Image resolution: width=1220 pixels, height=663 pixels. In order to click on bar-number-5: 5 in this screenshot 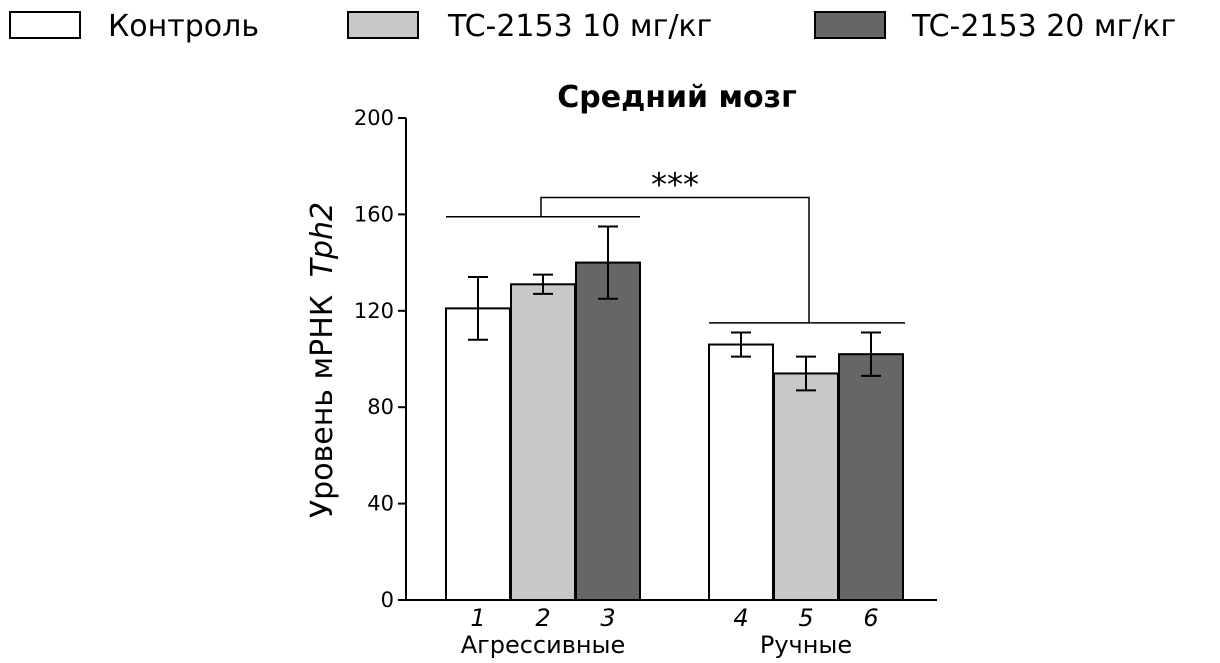, I will do `click(805, 618)`.